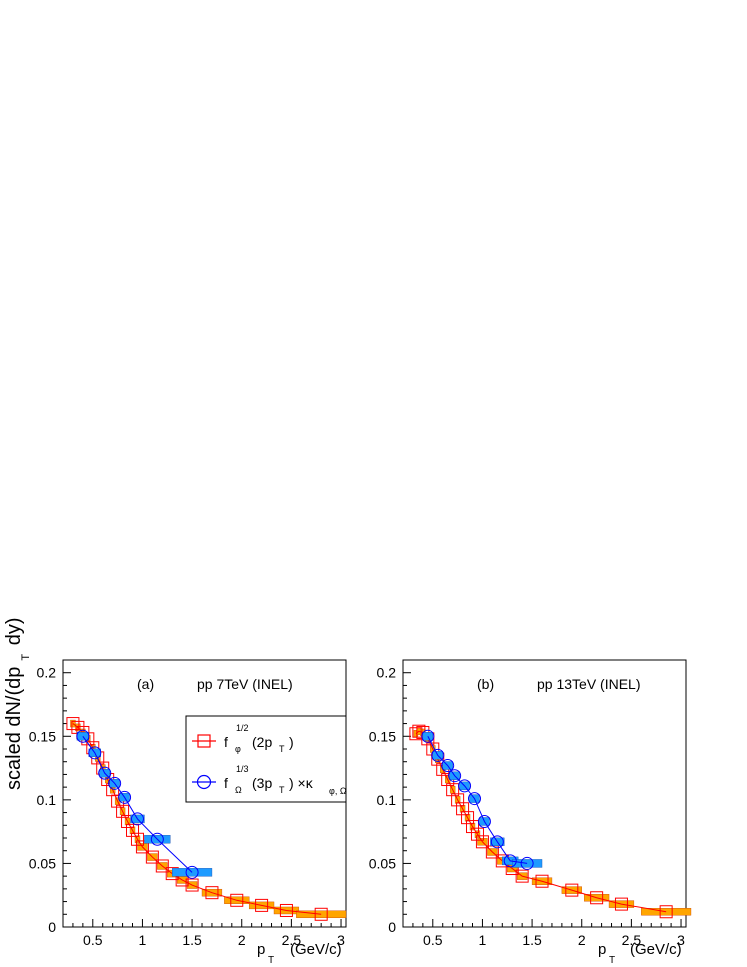 The image size is (747, 967). I want to click on x-axis-title-b-sub: T, so click(612, 960).